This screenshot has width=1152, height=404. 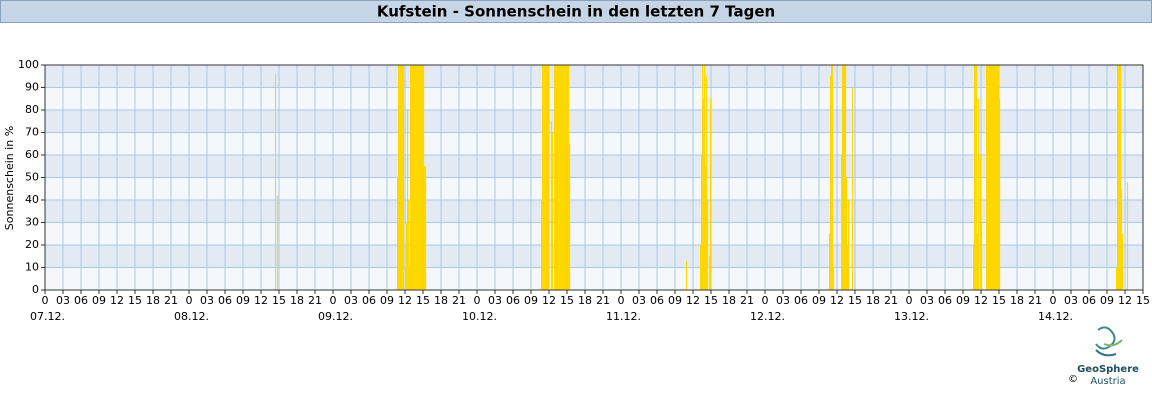 What do you see at coordinates (32, 87) in the screenshot?
I see `y-tick-label: 90` at bounding box center [32, 87].